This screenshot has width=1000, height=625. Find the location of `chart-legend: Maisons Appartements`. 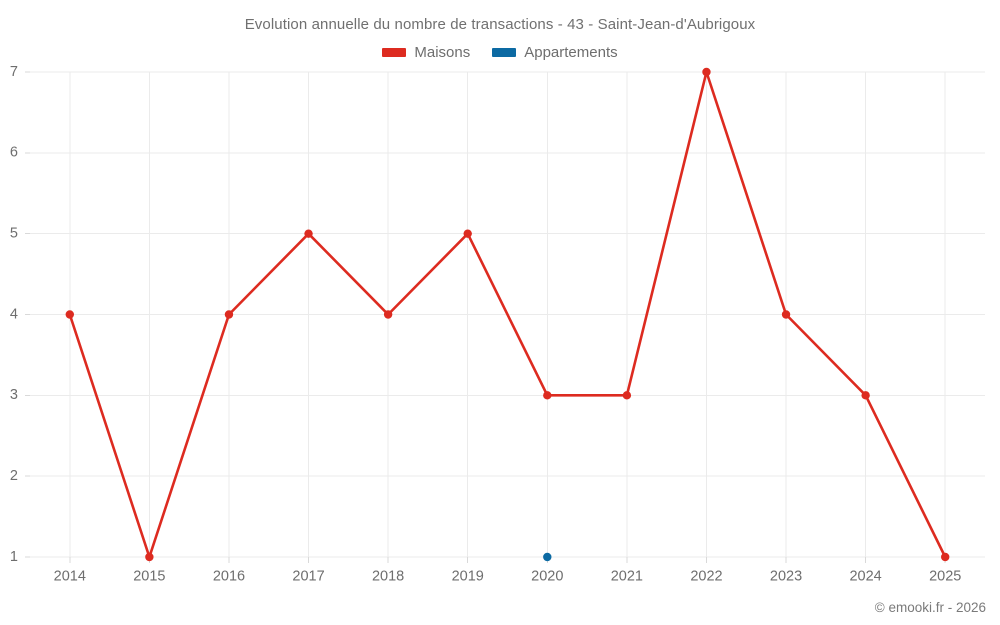

chart-legend: Maisons Appartements is located at coordinates (500, 52).